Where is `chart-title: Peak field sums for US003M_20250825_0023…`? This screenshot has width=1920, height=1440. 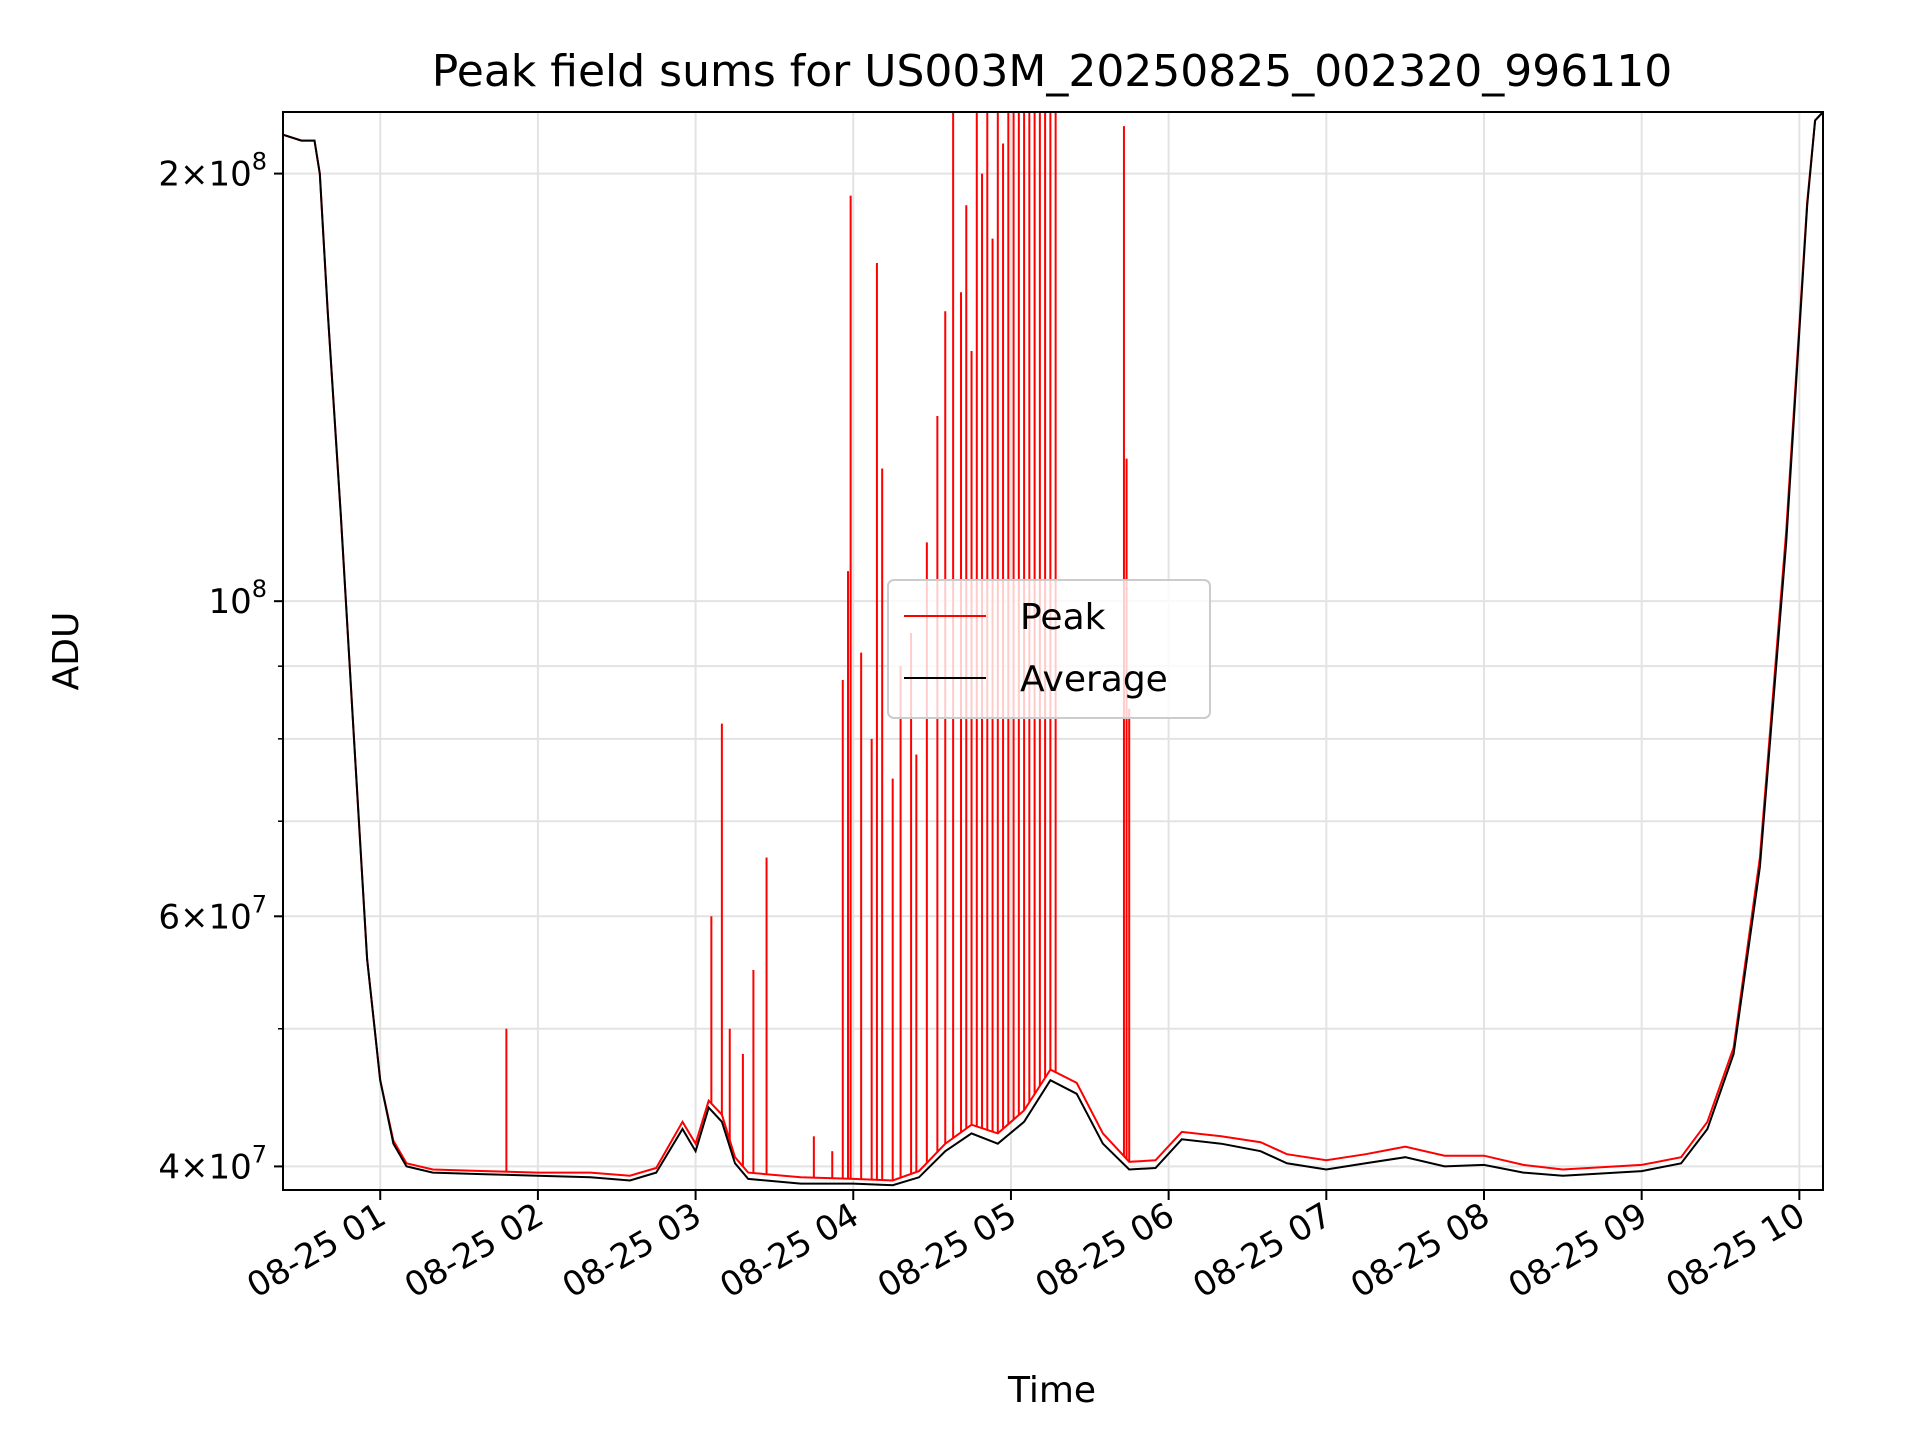
chart-title: Peak field sums for US003M_20250825_0023… is located at coordinates (1052, 71).